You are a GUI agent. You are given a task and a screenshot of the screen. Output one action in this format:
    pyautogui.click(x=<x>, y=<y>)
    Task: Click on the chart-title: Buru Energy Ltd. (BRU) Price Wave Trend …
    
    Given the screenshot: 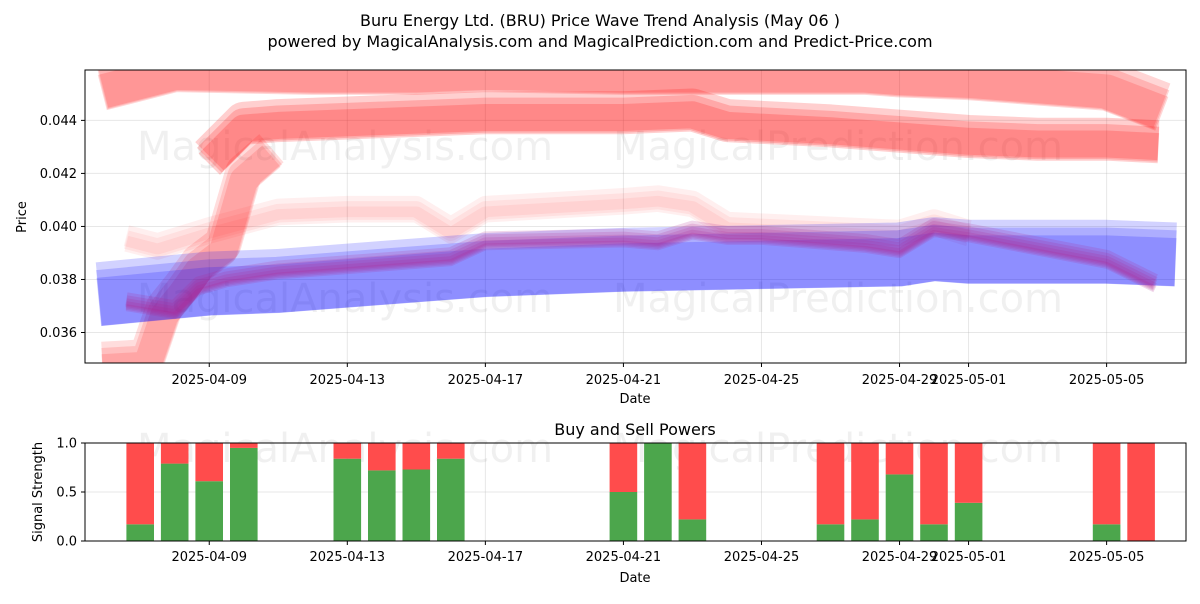 What is the action you would take?
    pyautogui.click(x=600, y=20)
    